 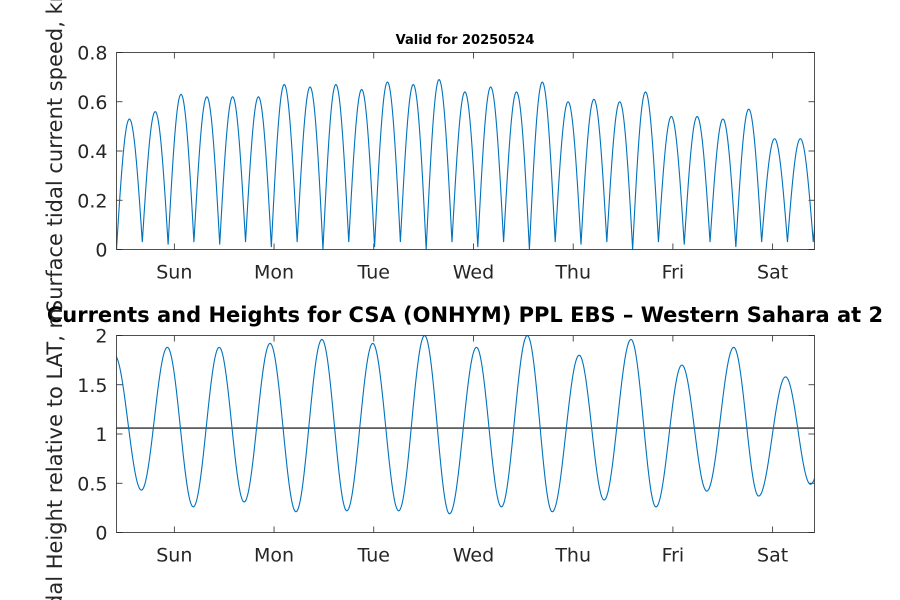 I want to click on chart-title: Valid for 20250524, so click(x=465, y=40).